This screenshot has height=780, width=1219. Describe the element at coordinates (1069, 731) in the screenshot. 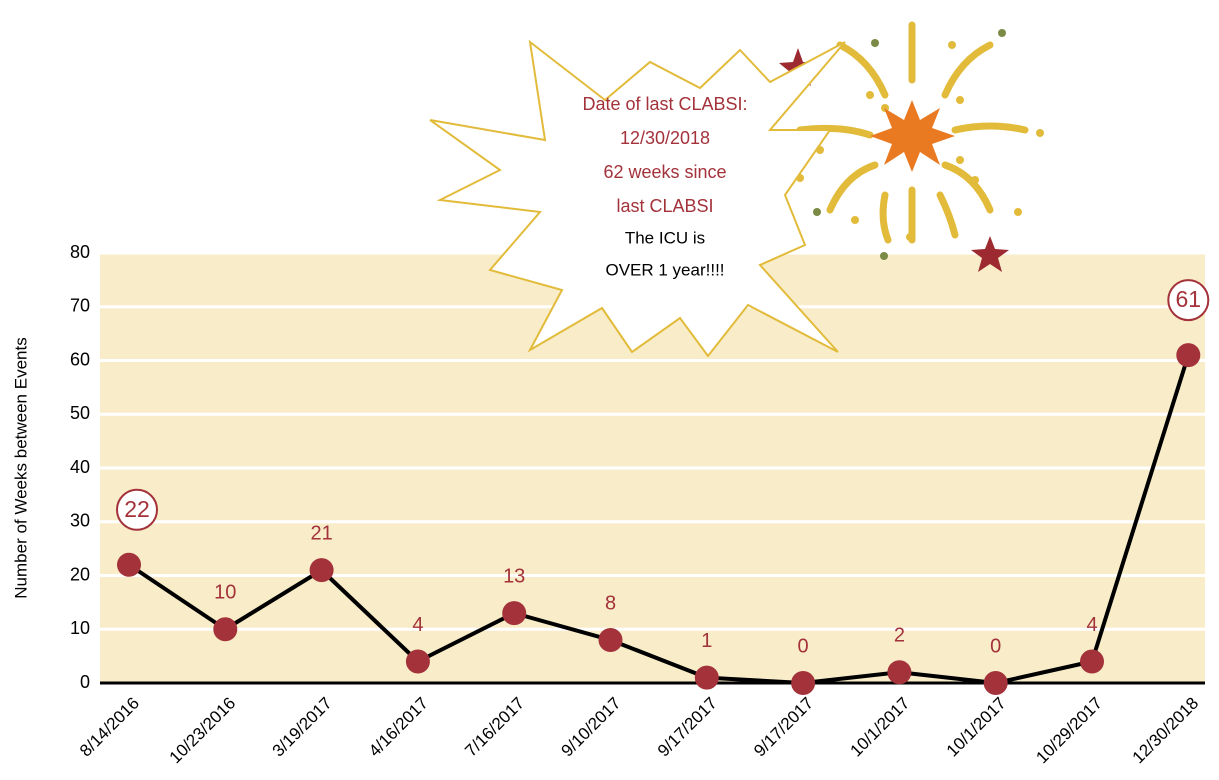

I see `x-tick-label: 10/29/2017` at that location.